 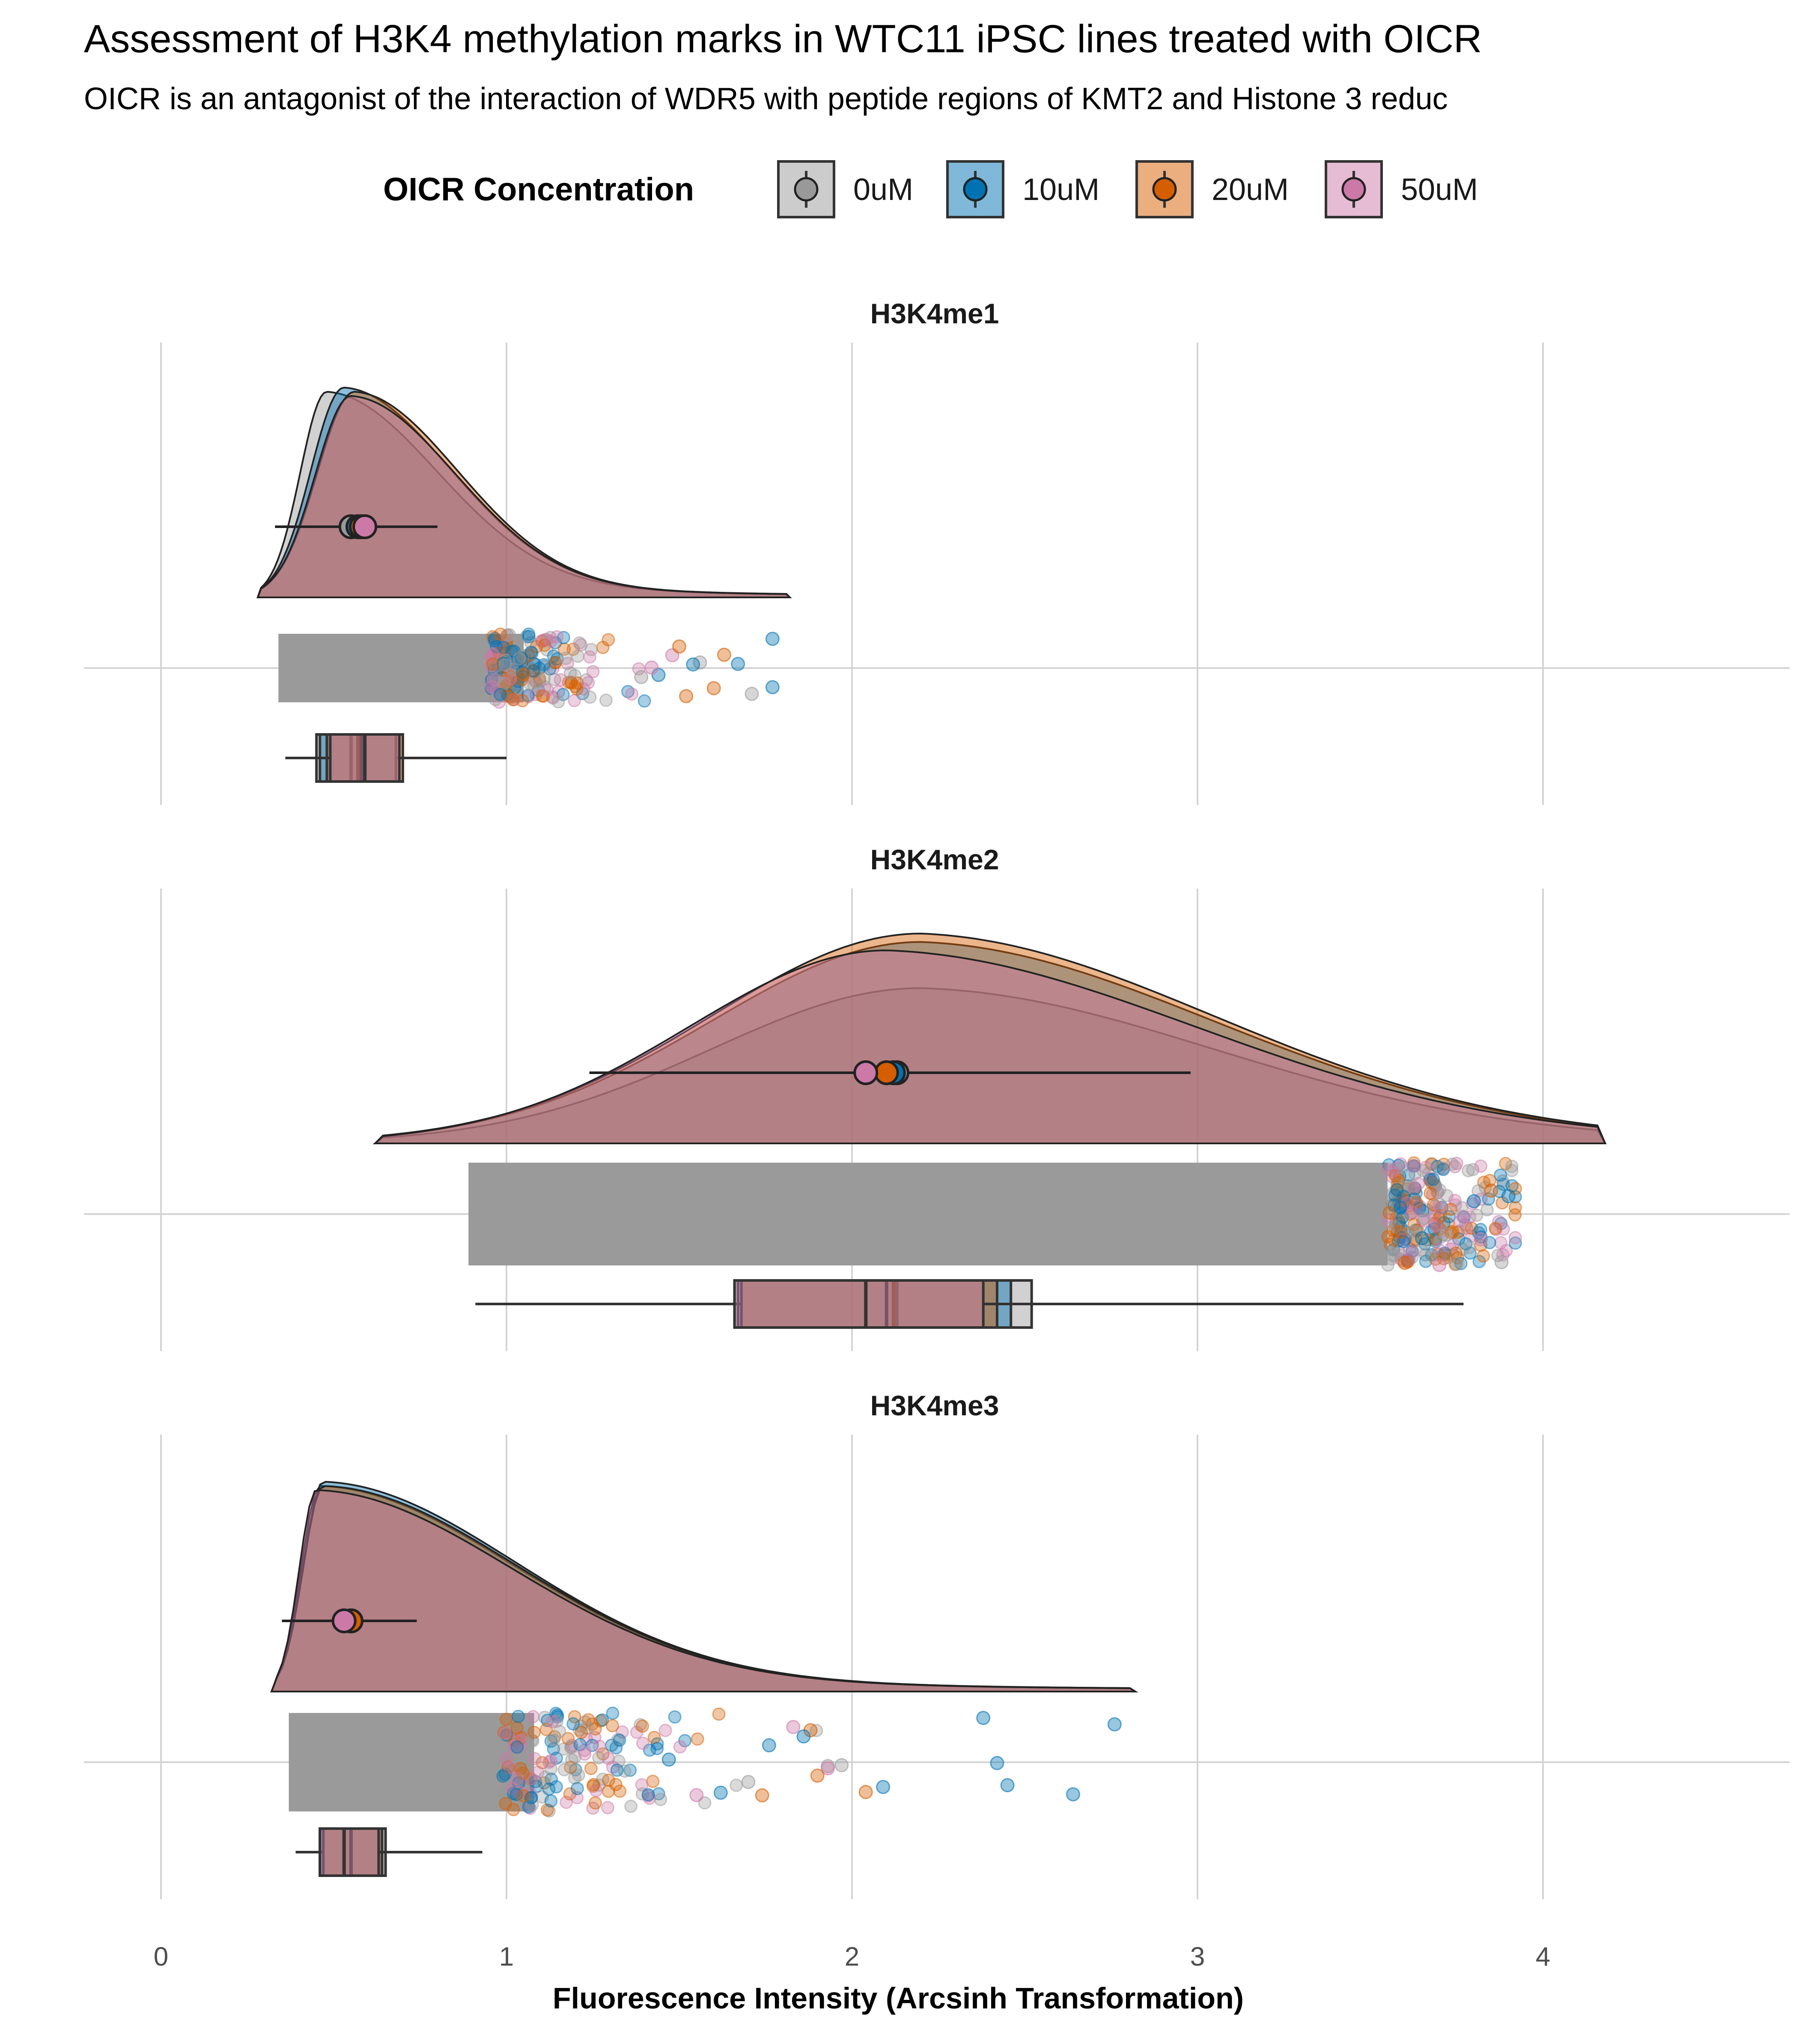 What do you see at coordinates (1543, 1957) in the screenshot?
I see `x-tick-label: 4` at bounding box center [1543, 1957].